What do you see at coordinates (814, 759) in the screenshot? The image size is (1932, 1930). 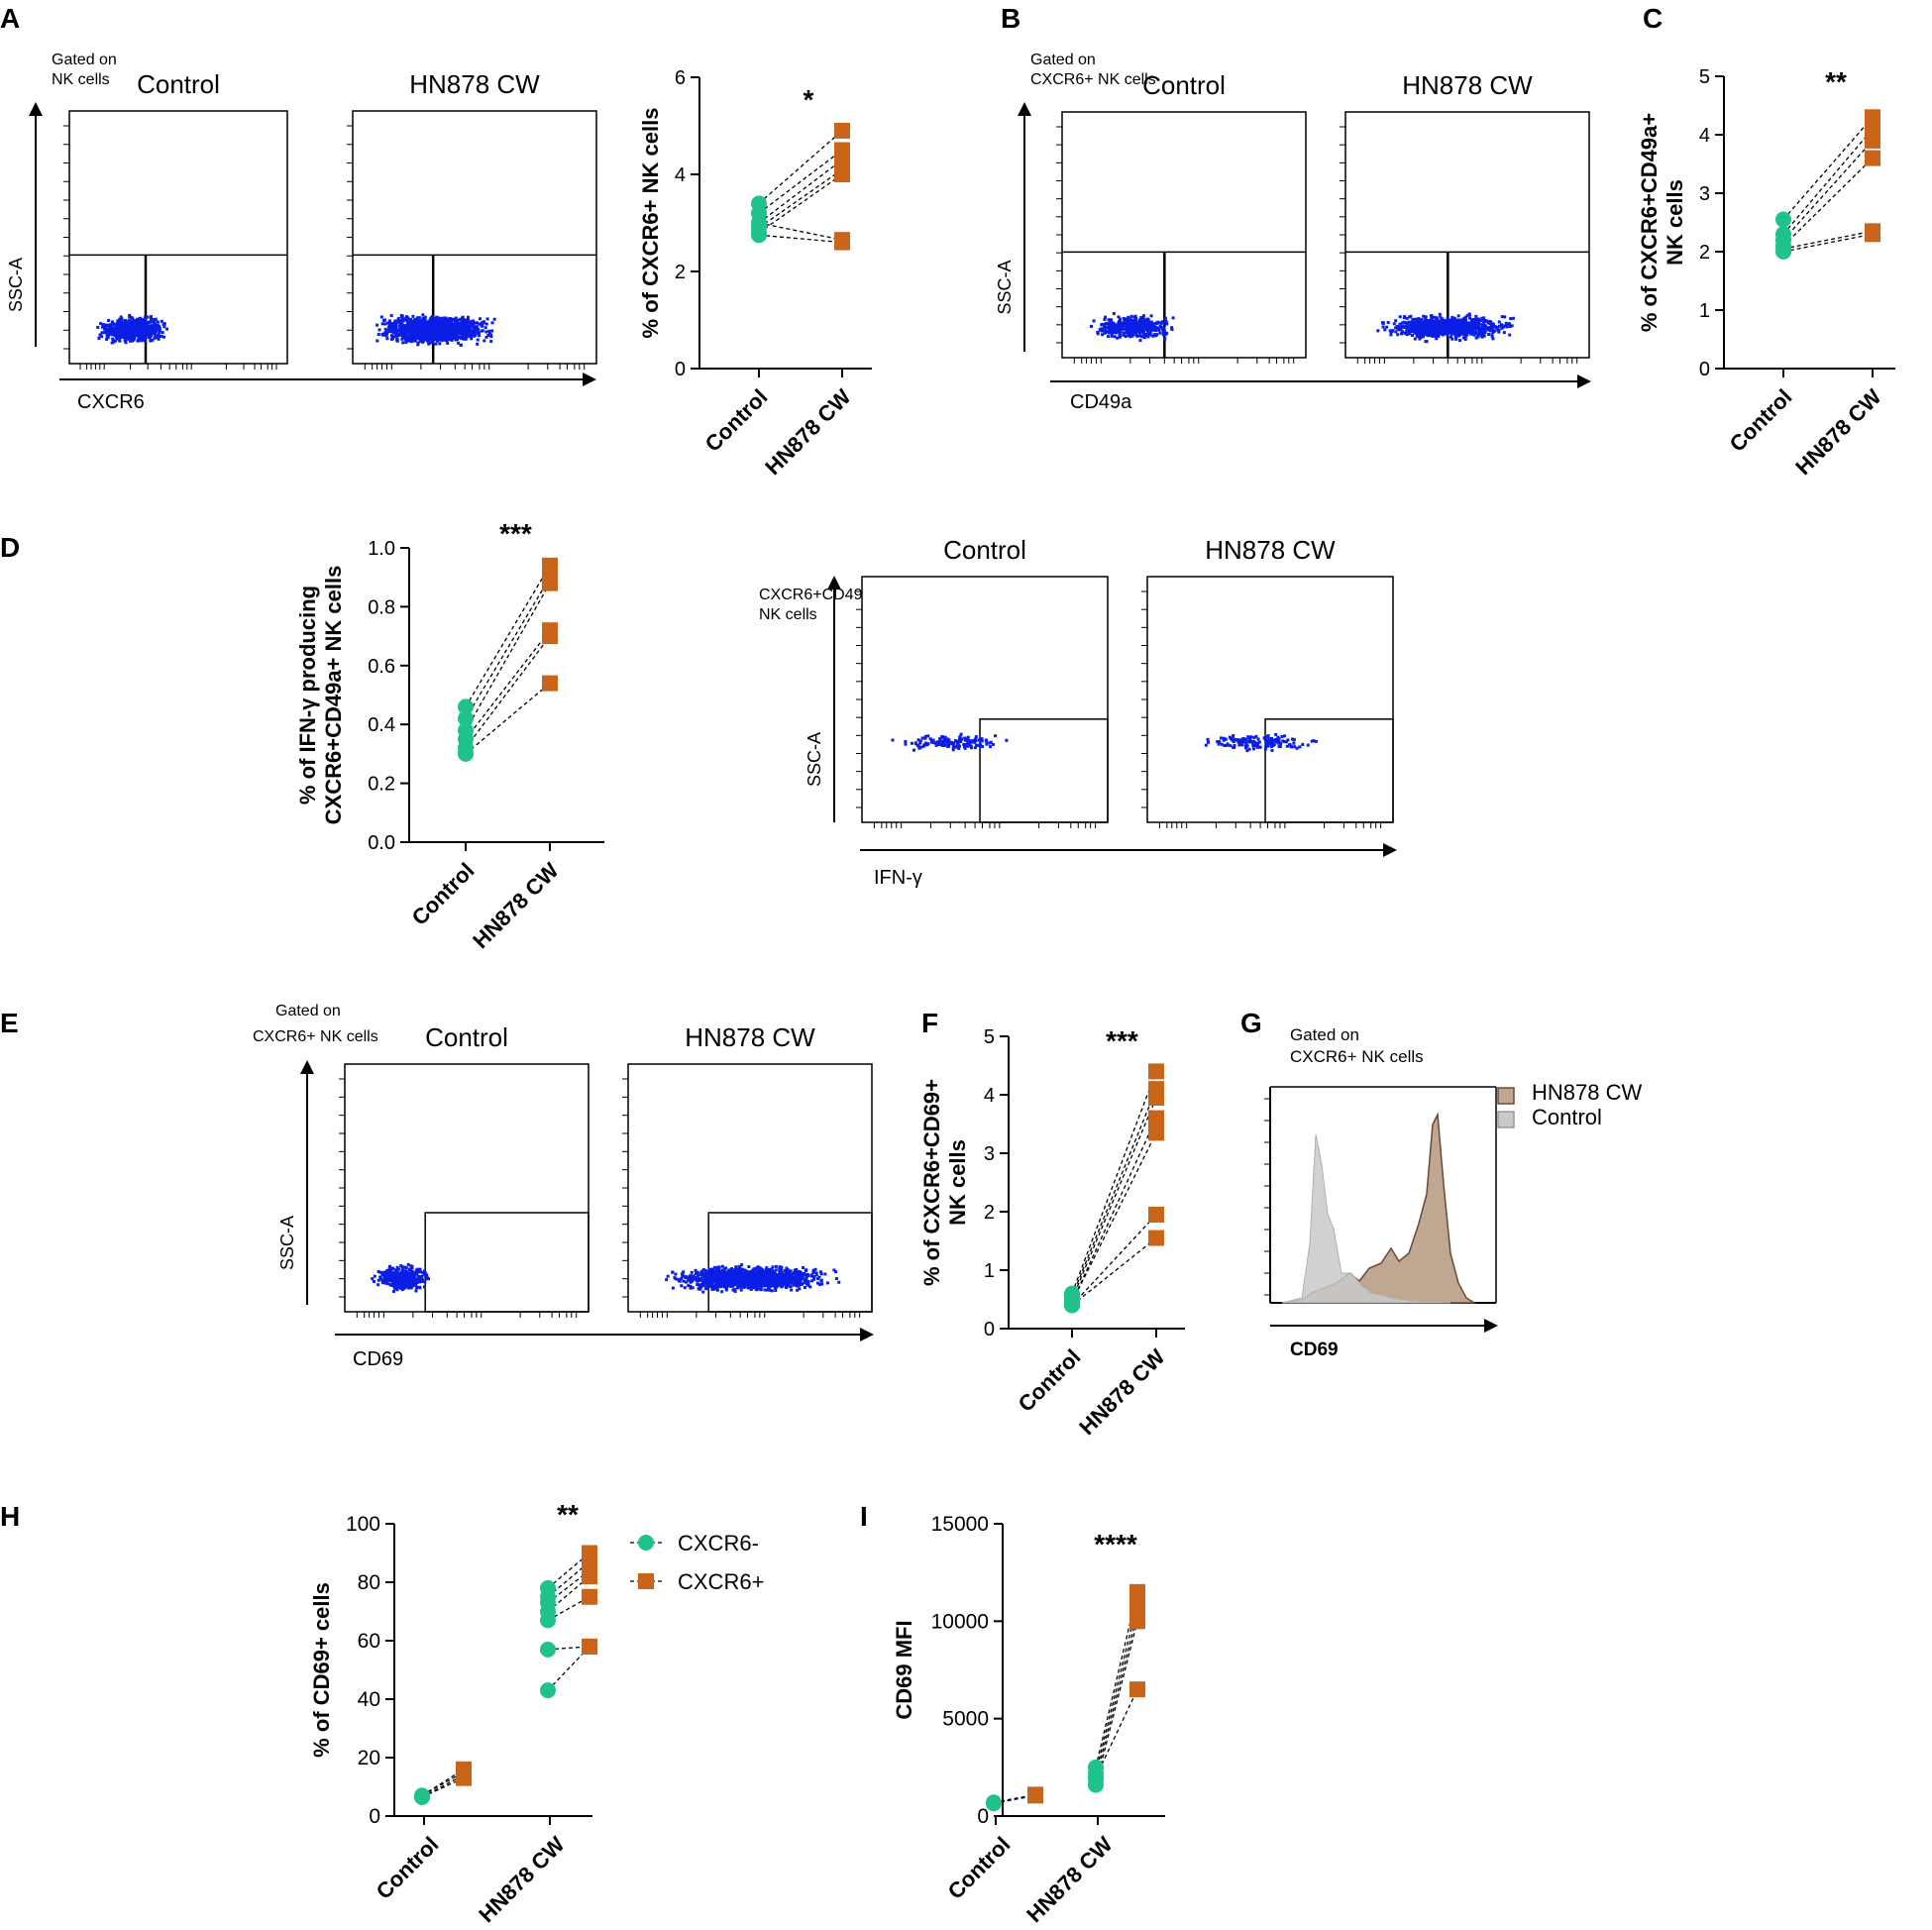 I see `ssc-axis-label: SSC-A` at bounding box center [814, 759].